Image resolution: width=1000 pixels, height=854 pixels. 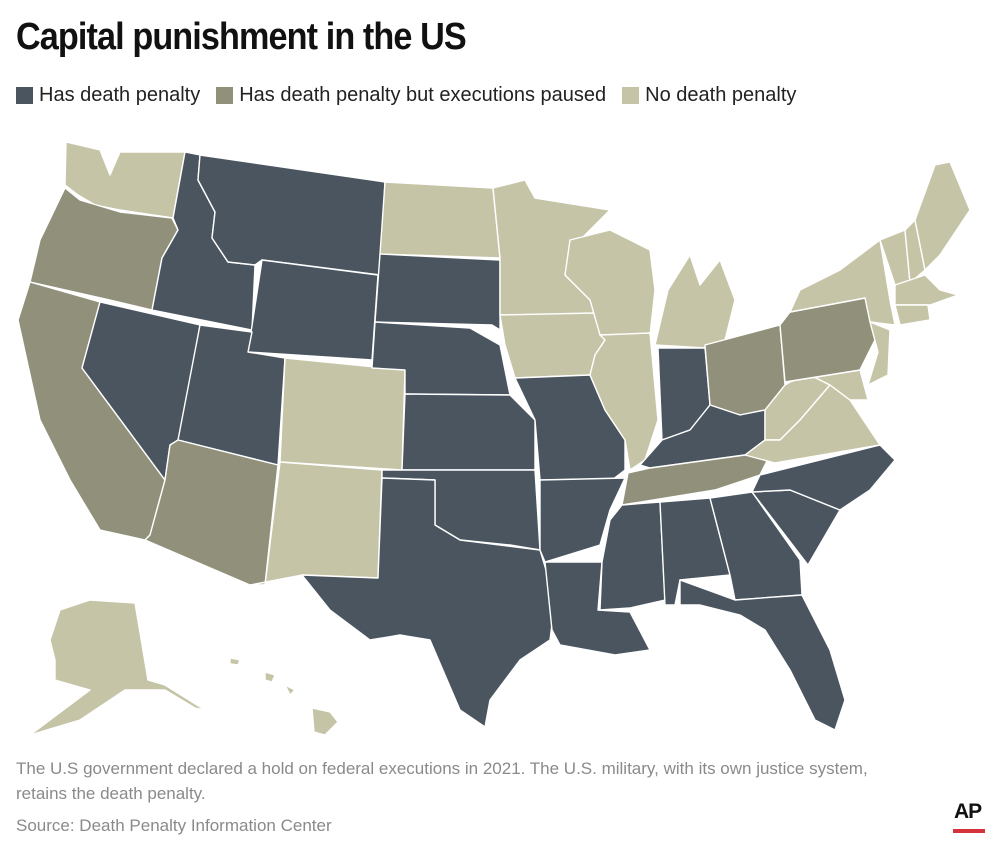 What do you see at coordinates (695, 301) in the screenshot?
I see `state-mi` at bounding box center [695, 301].